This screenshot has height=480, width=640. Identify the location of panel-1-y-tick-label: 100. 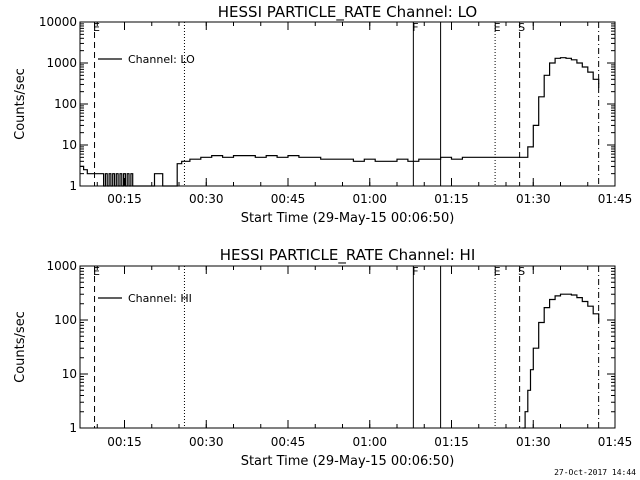
(65, 320).